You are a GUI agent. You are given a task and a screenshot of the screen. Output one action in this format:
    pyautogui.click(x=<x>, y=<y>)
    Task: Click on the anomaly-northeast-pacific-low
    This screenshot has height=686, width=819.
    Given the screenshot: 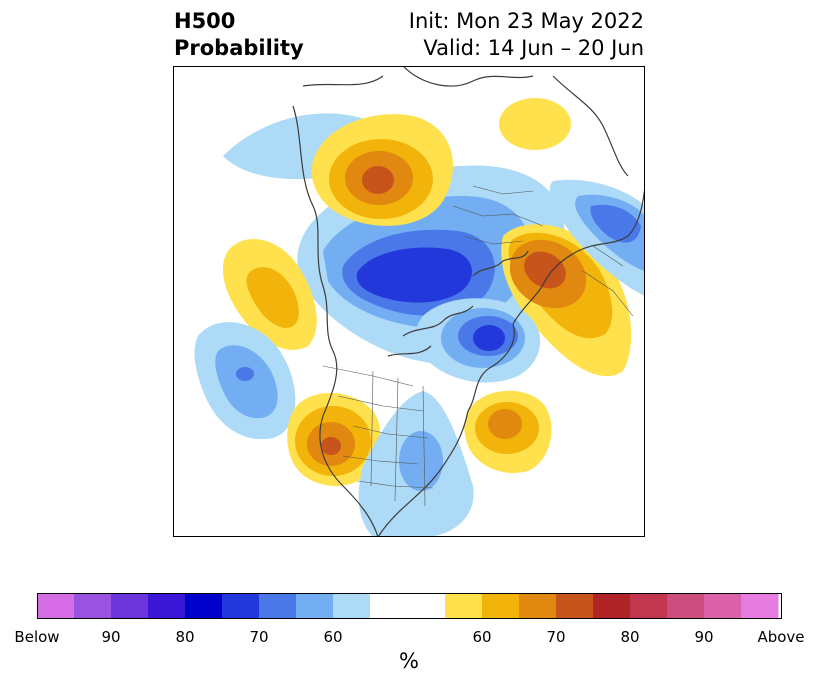 What is the action you would take?
    pyautogui.click(x=245, y=381)
    